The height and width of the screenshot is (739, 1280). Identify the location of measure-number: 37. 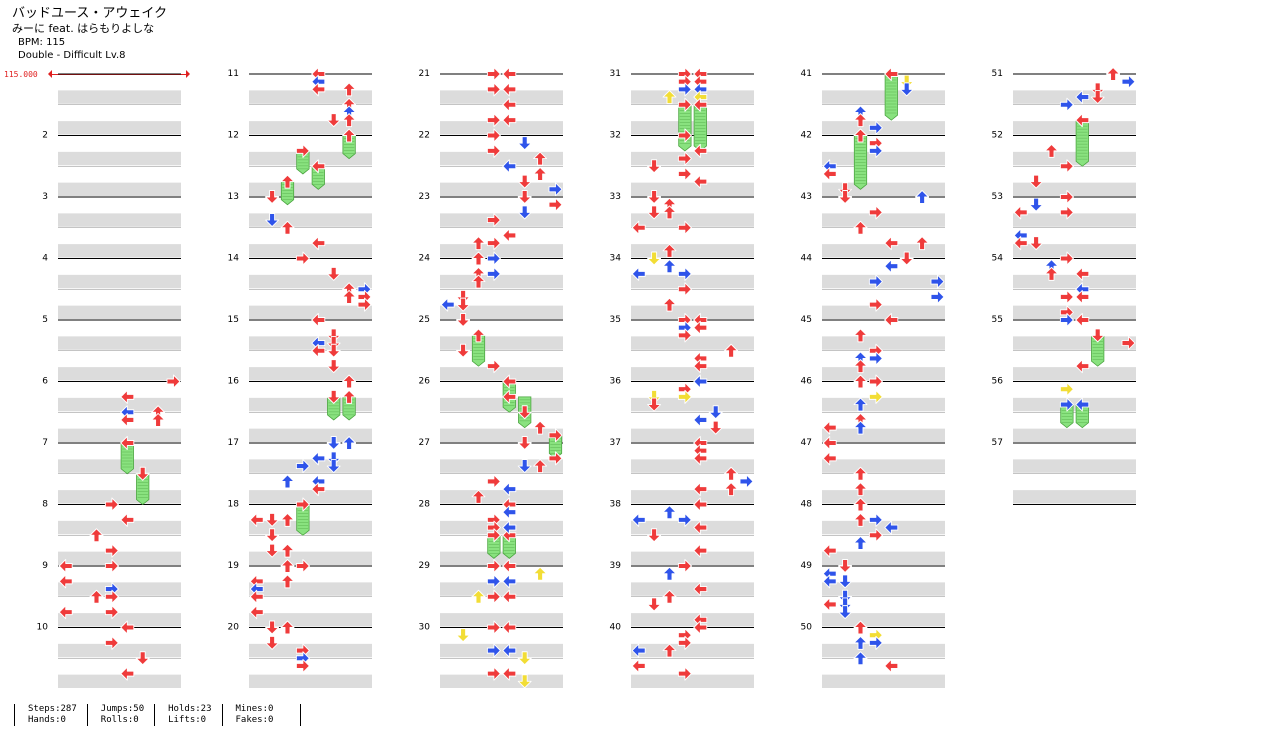
(615, 443).